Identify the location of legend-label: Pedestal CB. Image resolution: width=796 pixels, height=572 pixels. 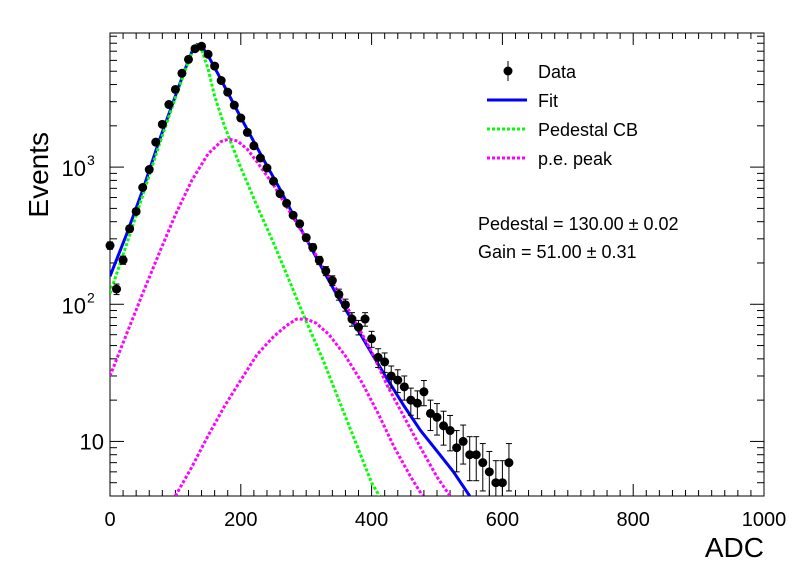
(588, 130).